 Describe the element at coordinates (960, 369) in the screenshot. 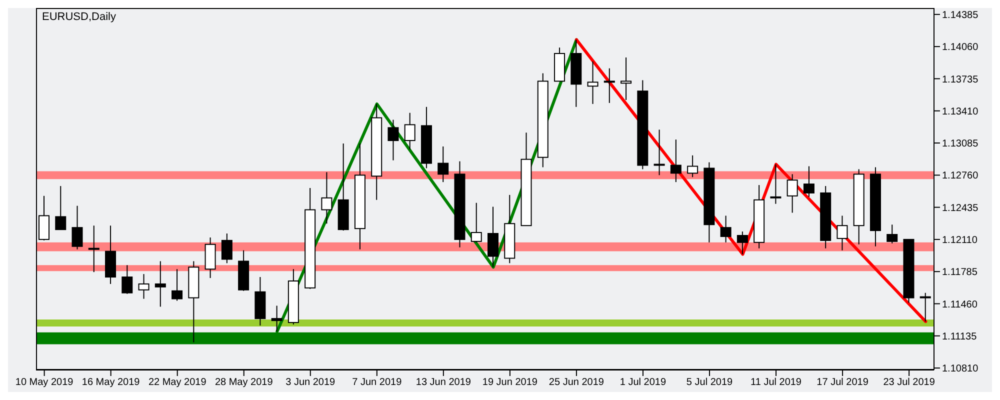

I see `y-tick-label: 1.10810` at that location.